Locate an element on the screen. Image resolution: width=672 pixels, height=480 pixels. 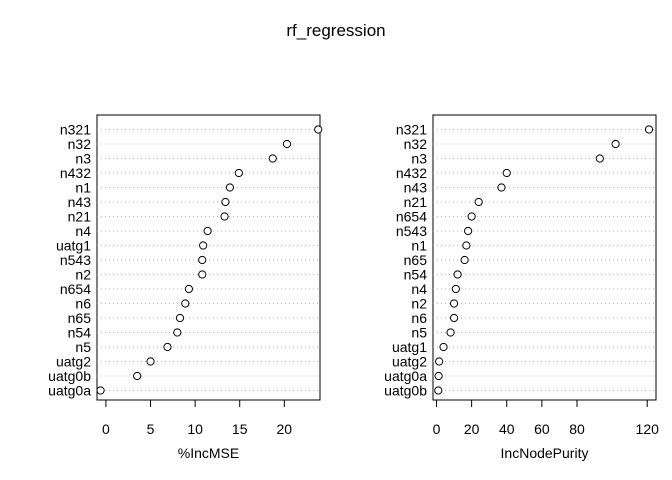
x-axis-label: IncNodePurity is located at coordinates (545, 453).